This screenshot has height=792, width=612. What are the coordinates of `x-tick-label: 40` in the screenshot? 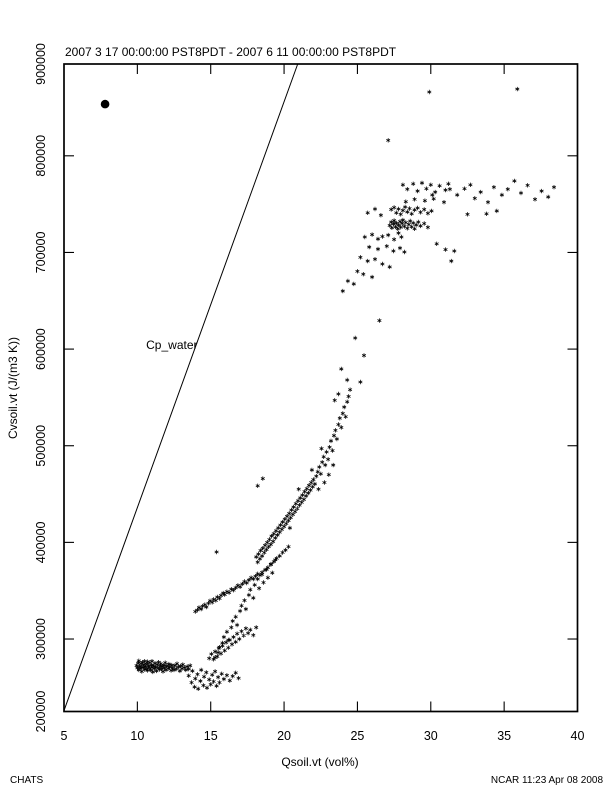 It's located at (578, 736).